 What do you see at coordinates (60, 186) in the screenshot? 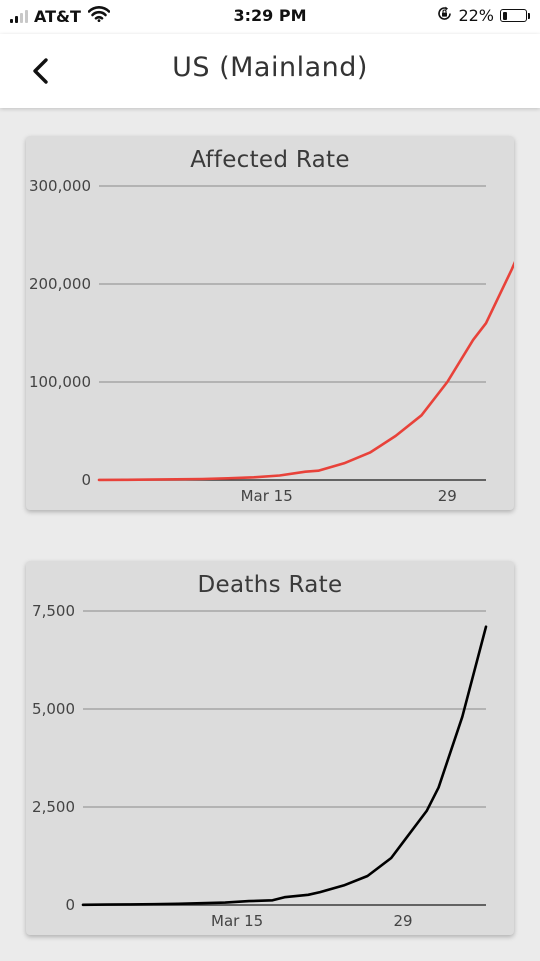
I see `y-tick-label: 300,000` at bounding box center [60, 186].